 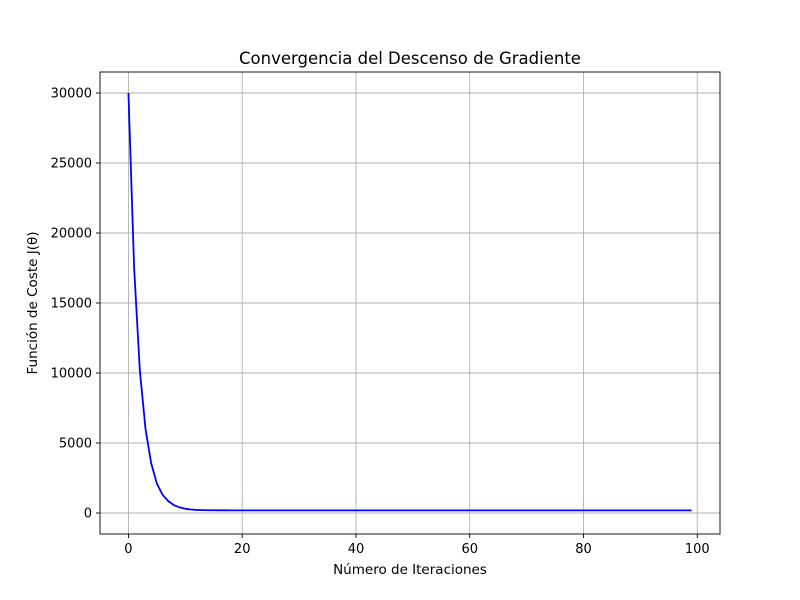 What do you see at coordinates (71, 164) in the screenshot?
I see `y-tick-label: 25000` at bounding box center [71, 164].